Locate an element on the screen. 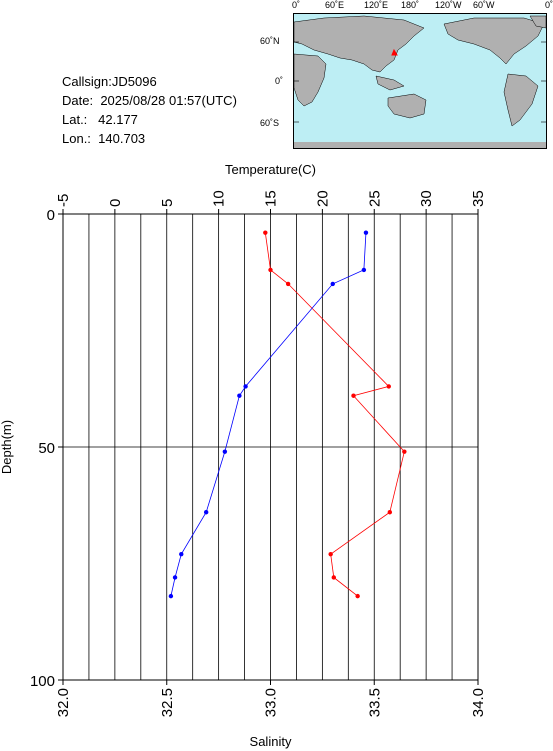 Image resolution: width=553 pixels, height=751 pixels. map-lon-label: 180˚ is located at coordinates (410, 5).